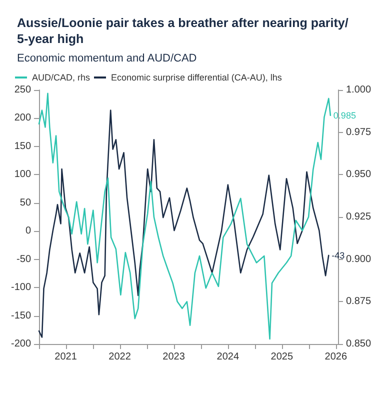  I want to click on y-tick-label: -50, so click(24, 259).